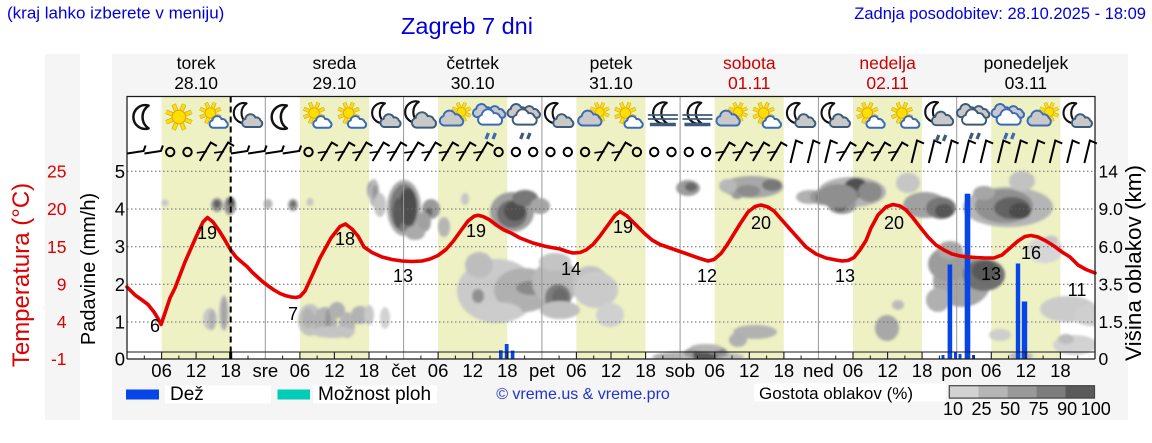 The width and height of the screenshot is (1152, 443). Describe the element at coordinates (1010, 409) in the screenshot. I see `svg-text: 50` at that location.